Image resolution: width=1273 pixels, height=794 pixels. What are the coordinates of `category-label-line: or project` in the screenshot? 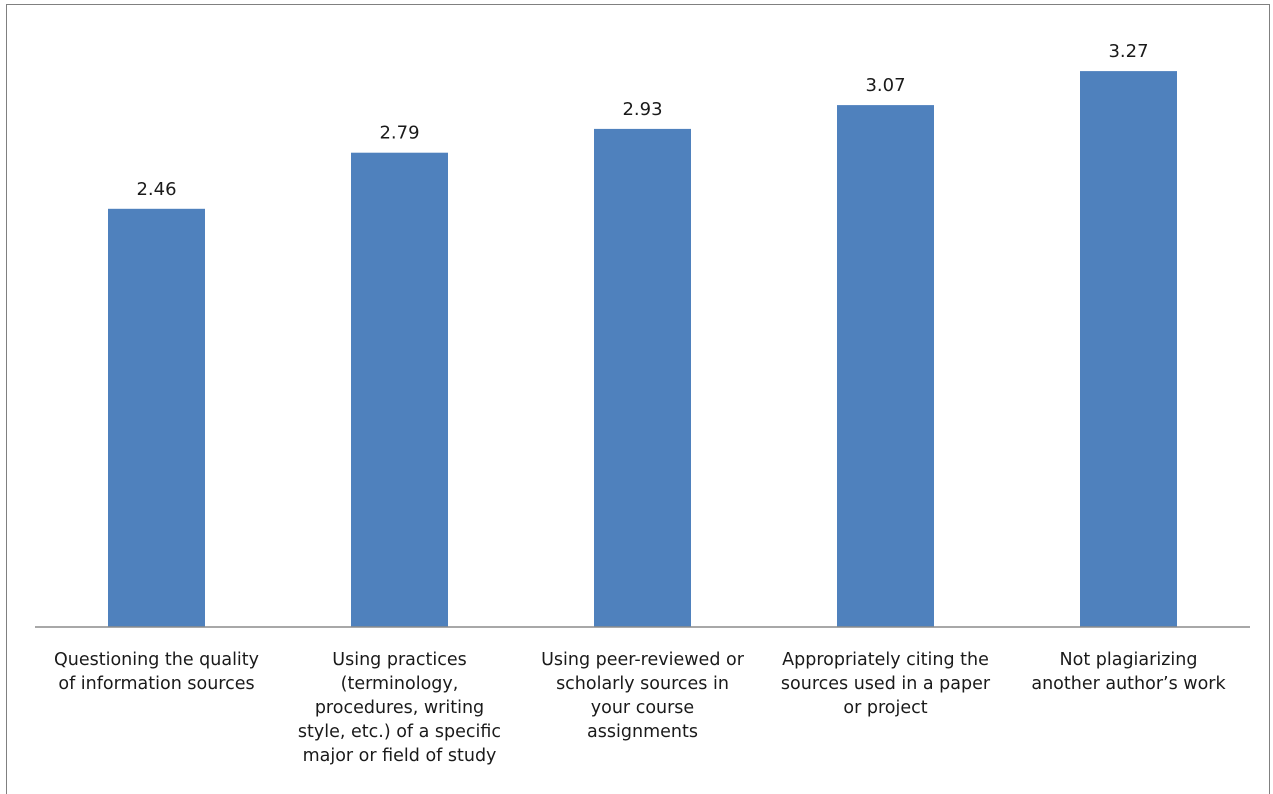 It's located at (885, 708).